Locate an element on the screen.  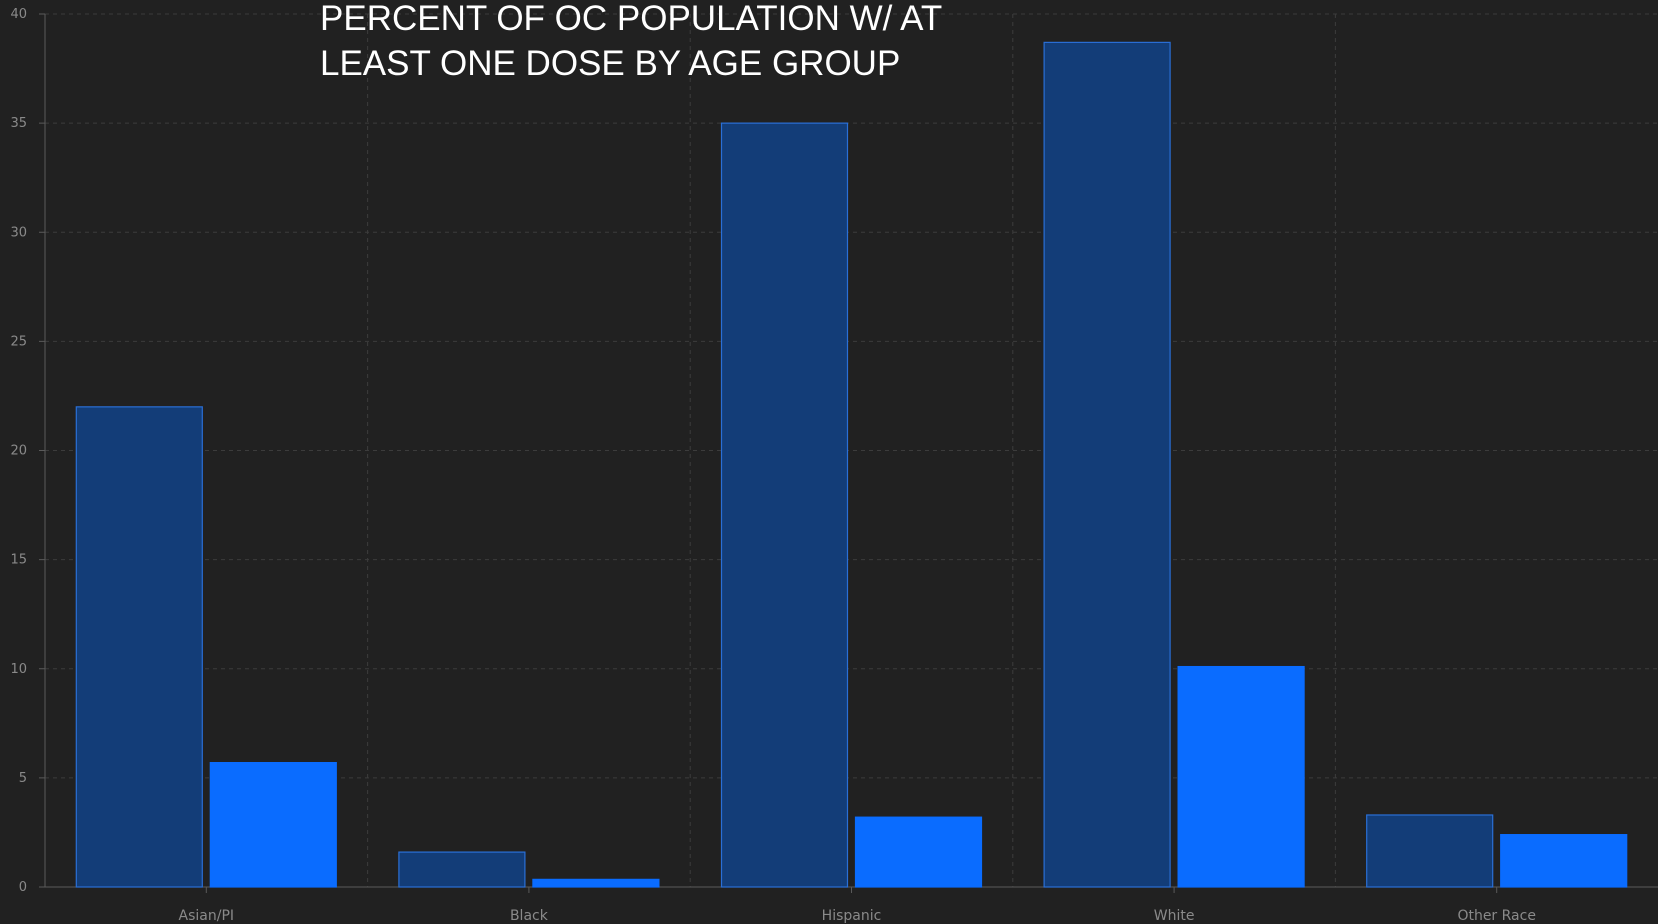
y-tick-label: 10 is located at coordinates (18, 669).